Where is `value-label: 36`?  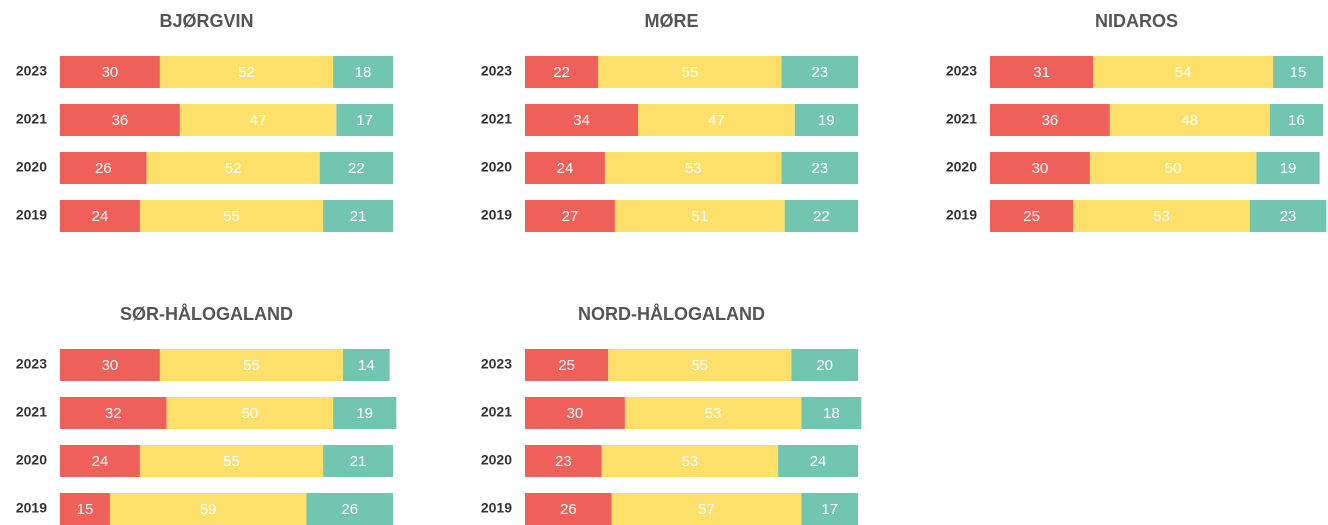
value-label: 36 is located at coordinates (120, 120).